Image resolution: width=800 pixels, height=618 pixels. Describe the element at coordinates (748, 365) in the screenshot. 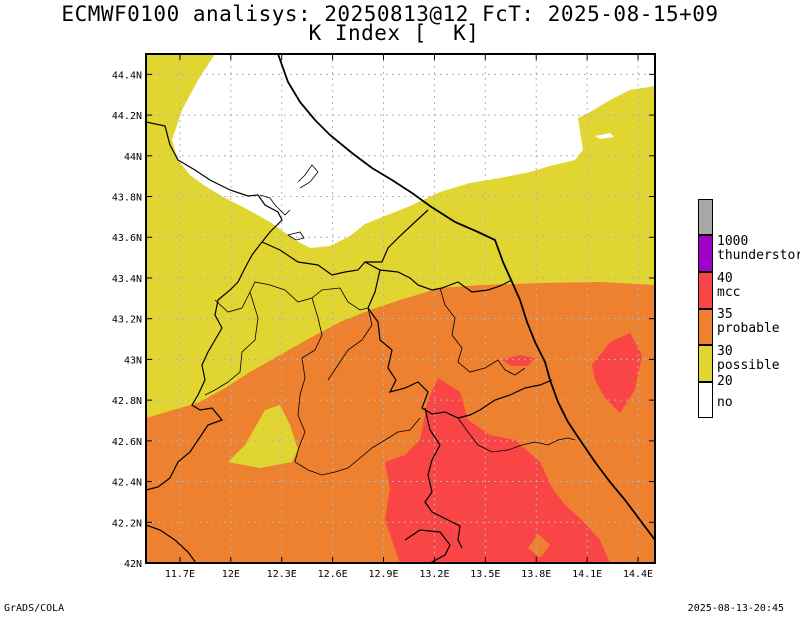

I see `legend-label-possible: possible` at that location.